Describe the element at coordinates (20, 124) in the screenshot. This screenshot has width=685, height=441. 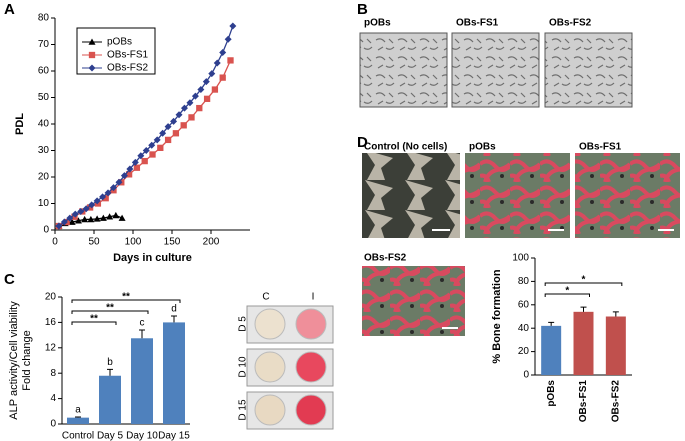
I see `y-axis-title: PDL` at that location.